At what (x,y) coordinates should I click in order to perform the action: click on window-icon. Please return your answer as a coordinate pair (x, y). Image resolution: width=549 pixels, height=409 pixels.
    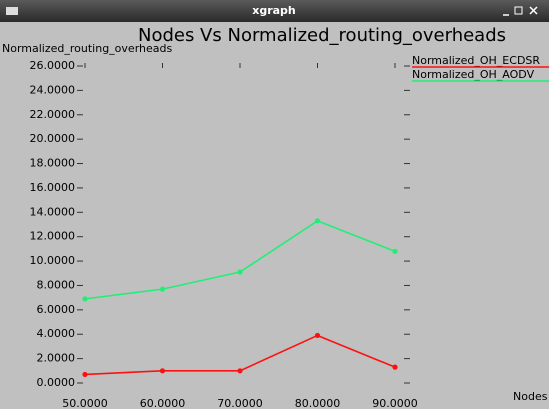
    Looking at the image, I should click on (12, 11).